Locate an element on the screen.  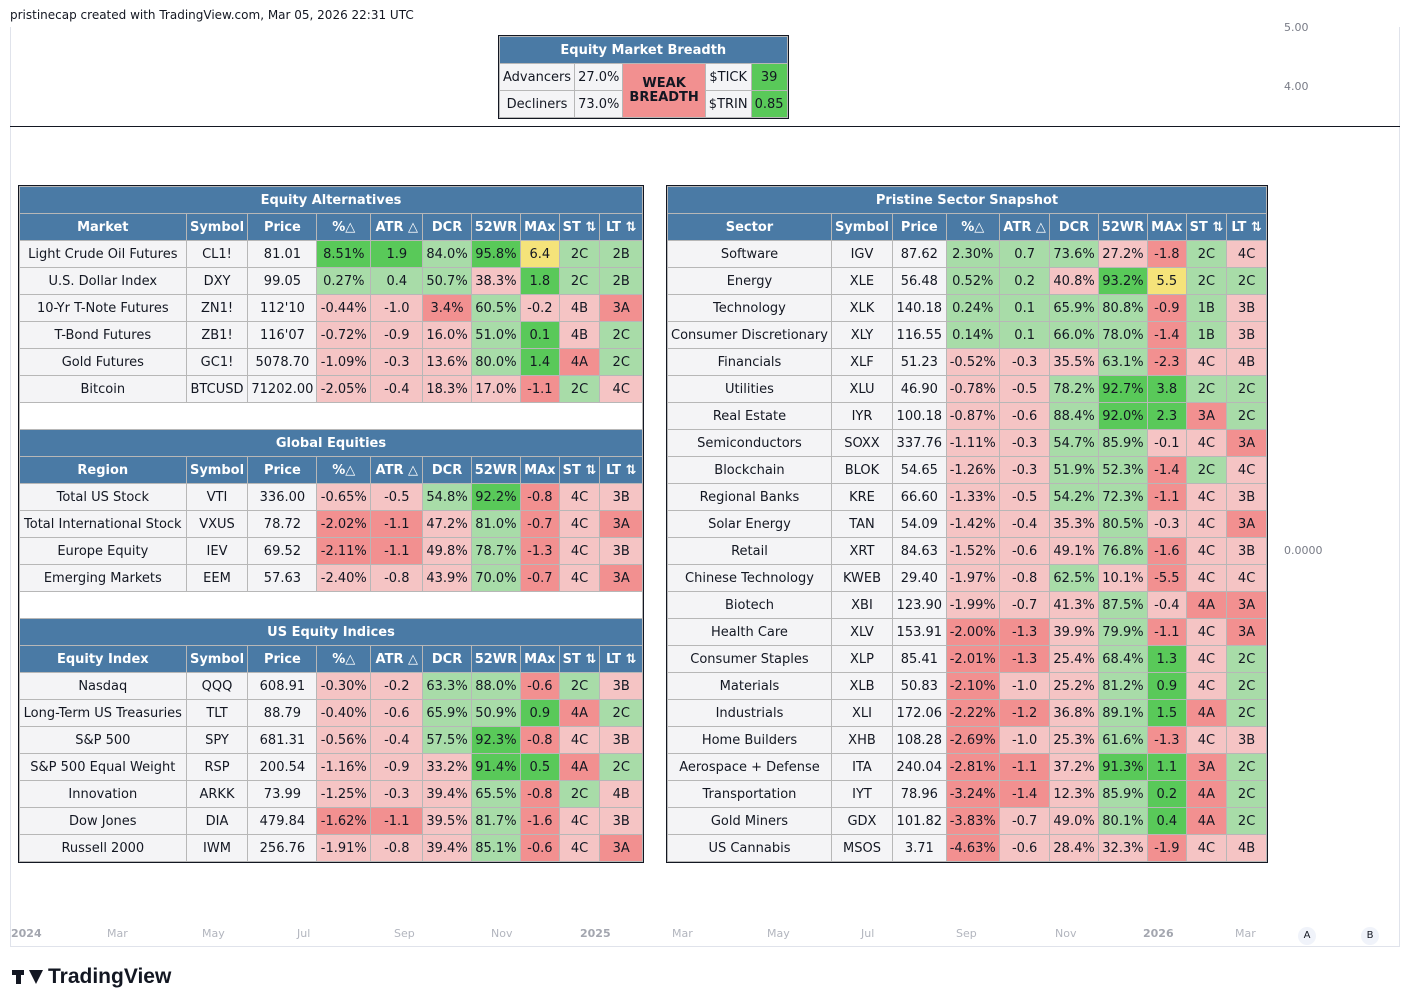
breadth-title: Equity Market Breadth is located at coordinates (643, 50).